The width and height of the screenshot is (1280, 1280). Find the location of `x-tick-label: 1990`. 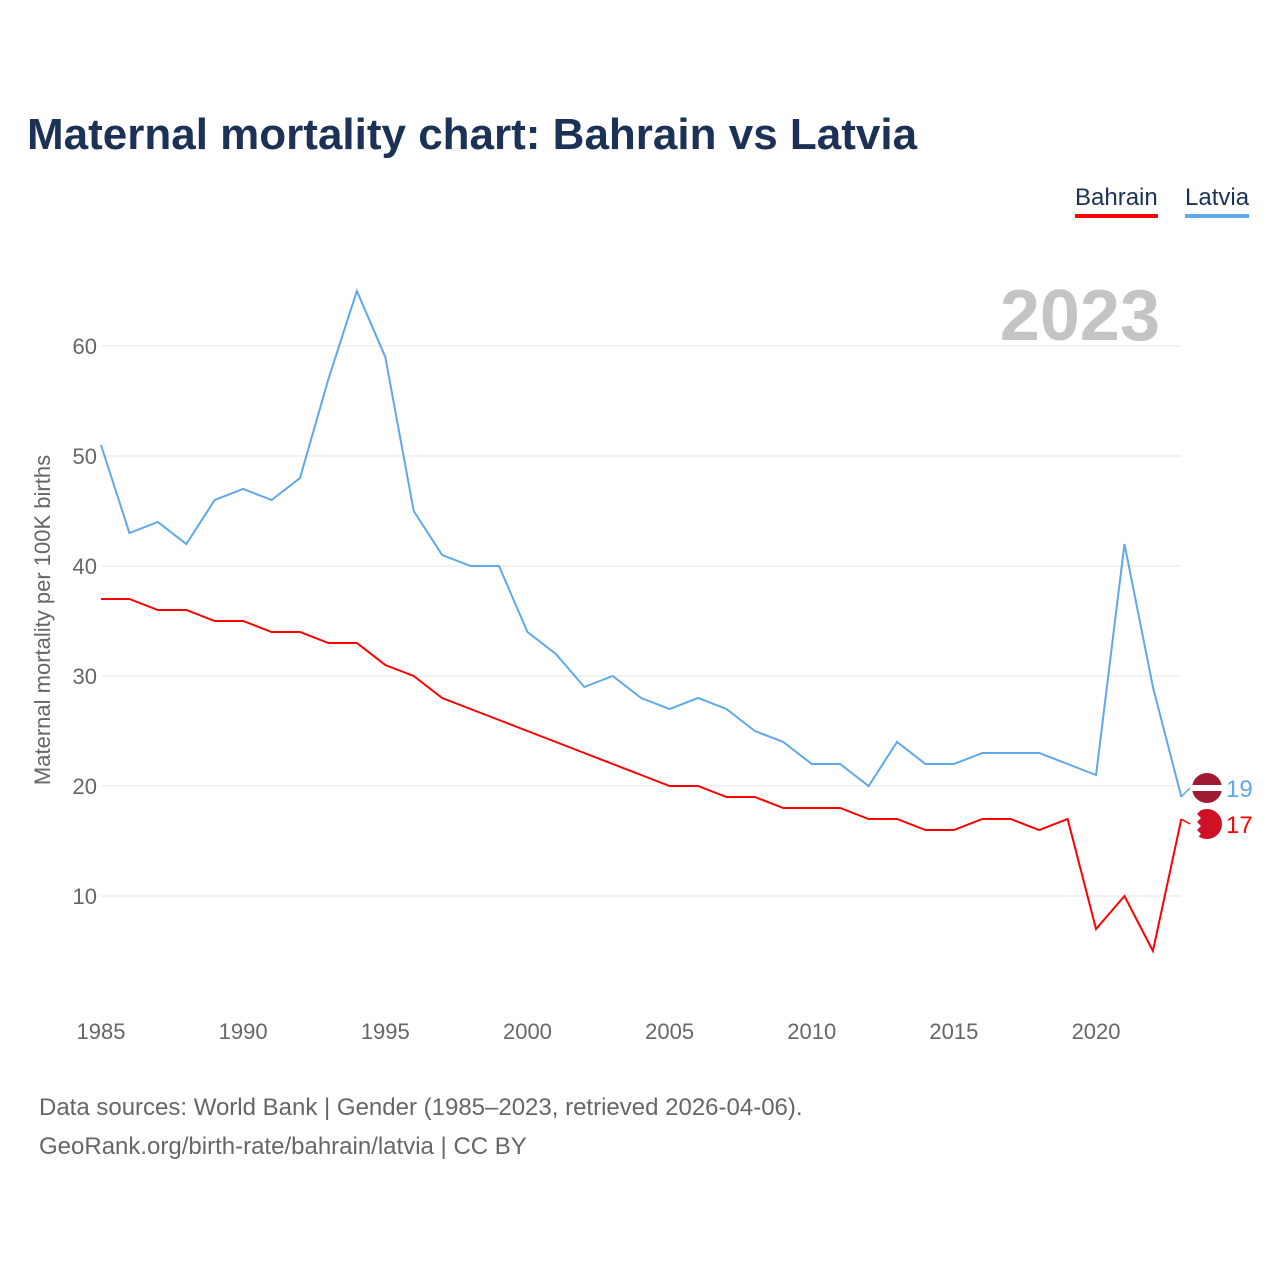

x-tick-label: 1990 is located at coordinates (243, 1031).